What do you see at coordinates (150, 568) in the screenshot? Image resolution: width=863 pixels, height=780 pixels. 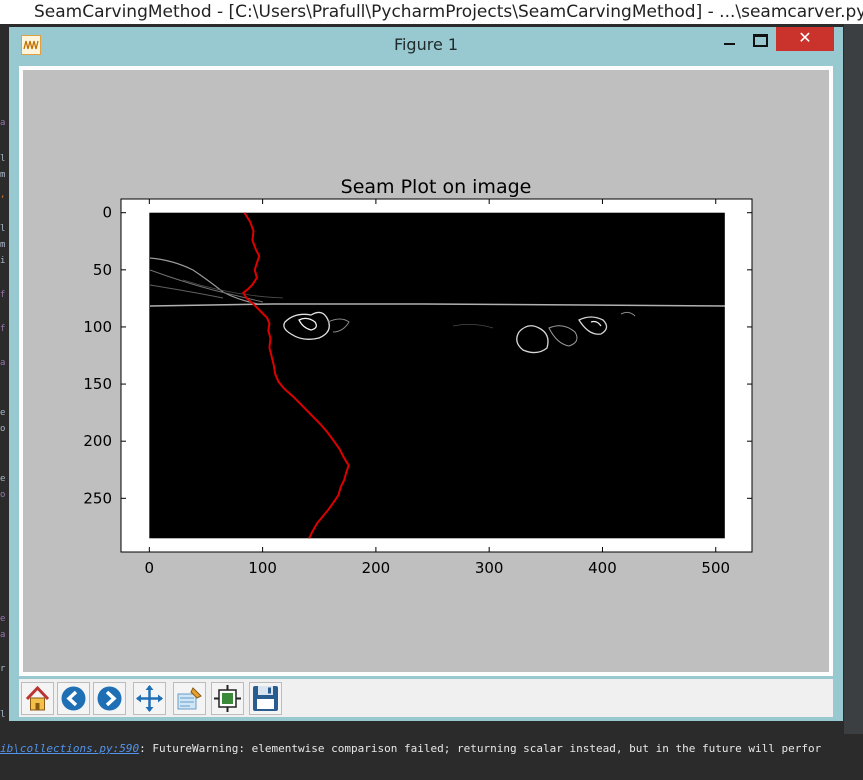 I see `x-tick-label: 0` at bounding box center [150, 568].